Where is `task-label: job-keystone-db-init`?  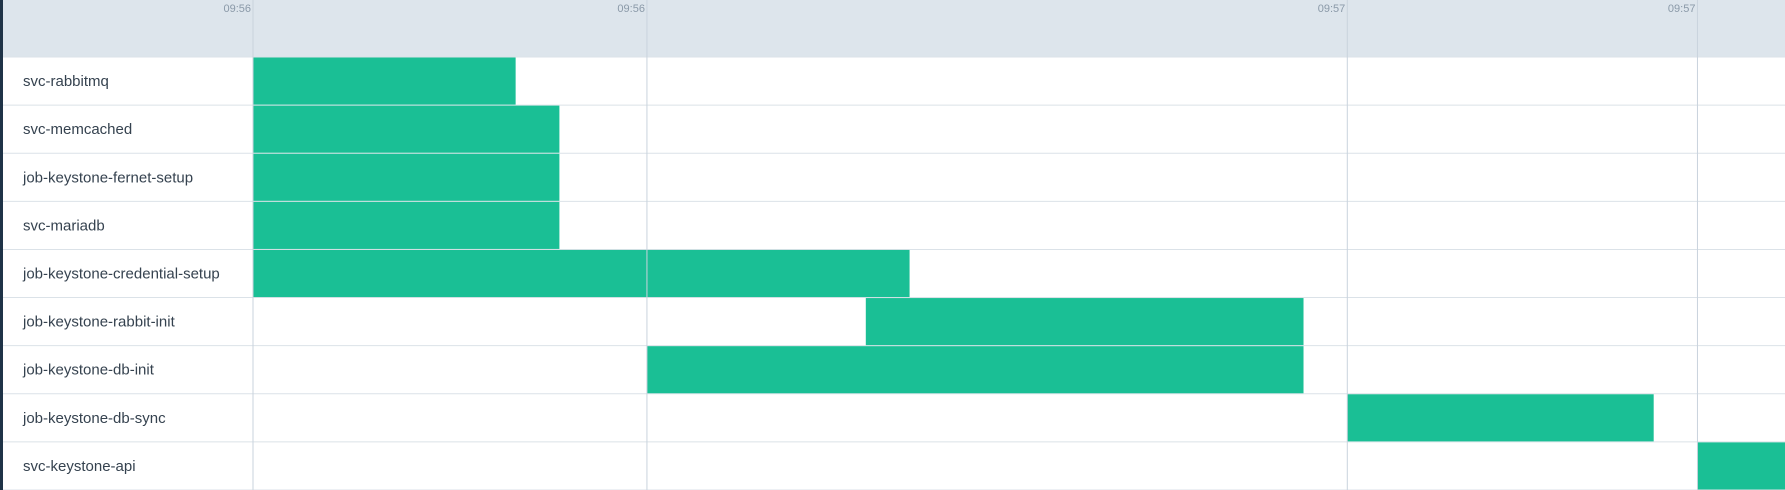
task-label: job-keystone-db-init is located at coordinates (88, 370).